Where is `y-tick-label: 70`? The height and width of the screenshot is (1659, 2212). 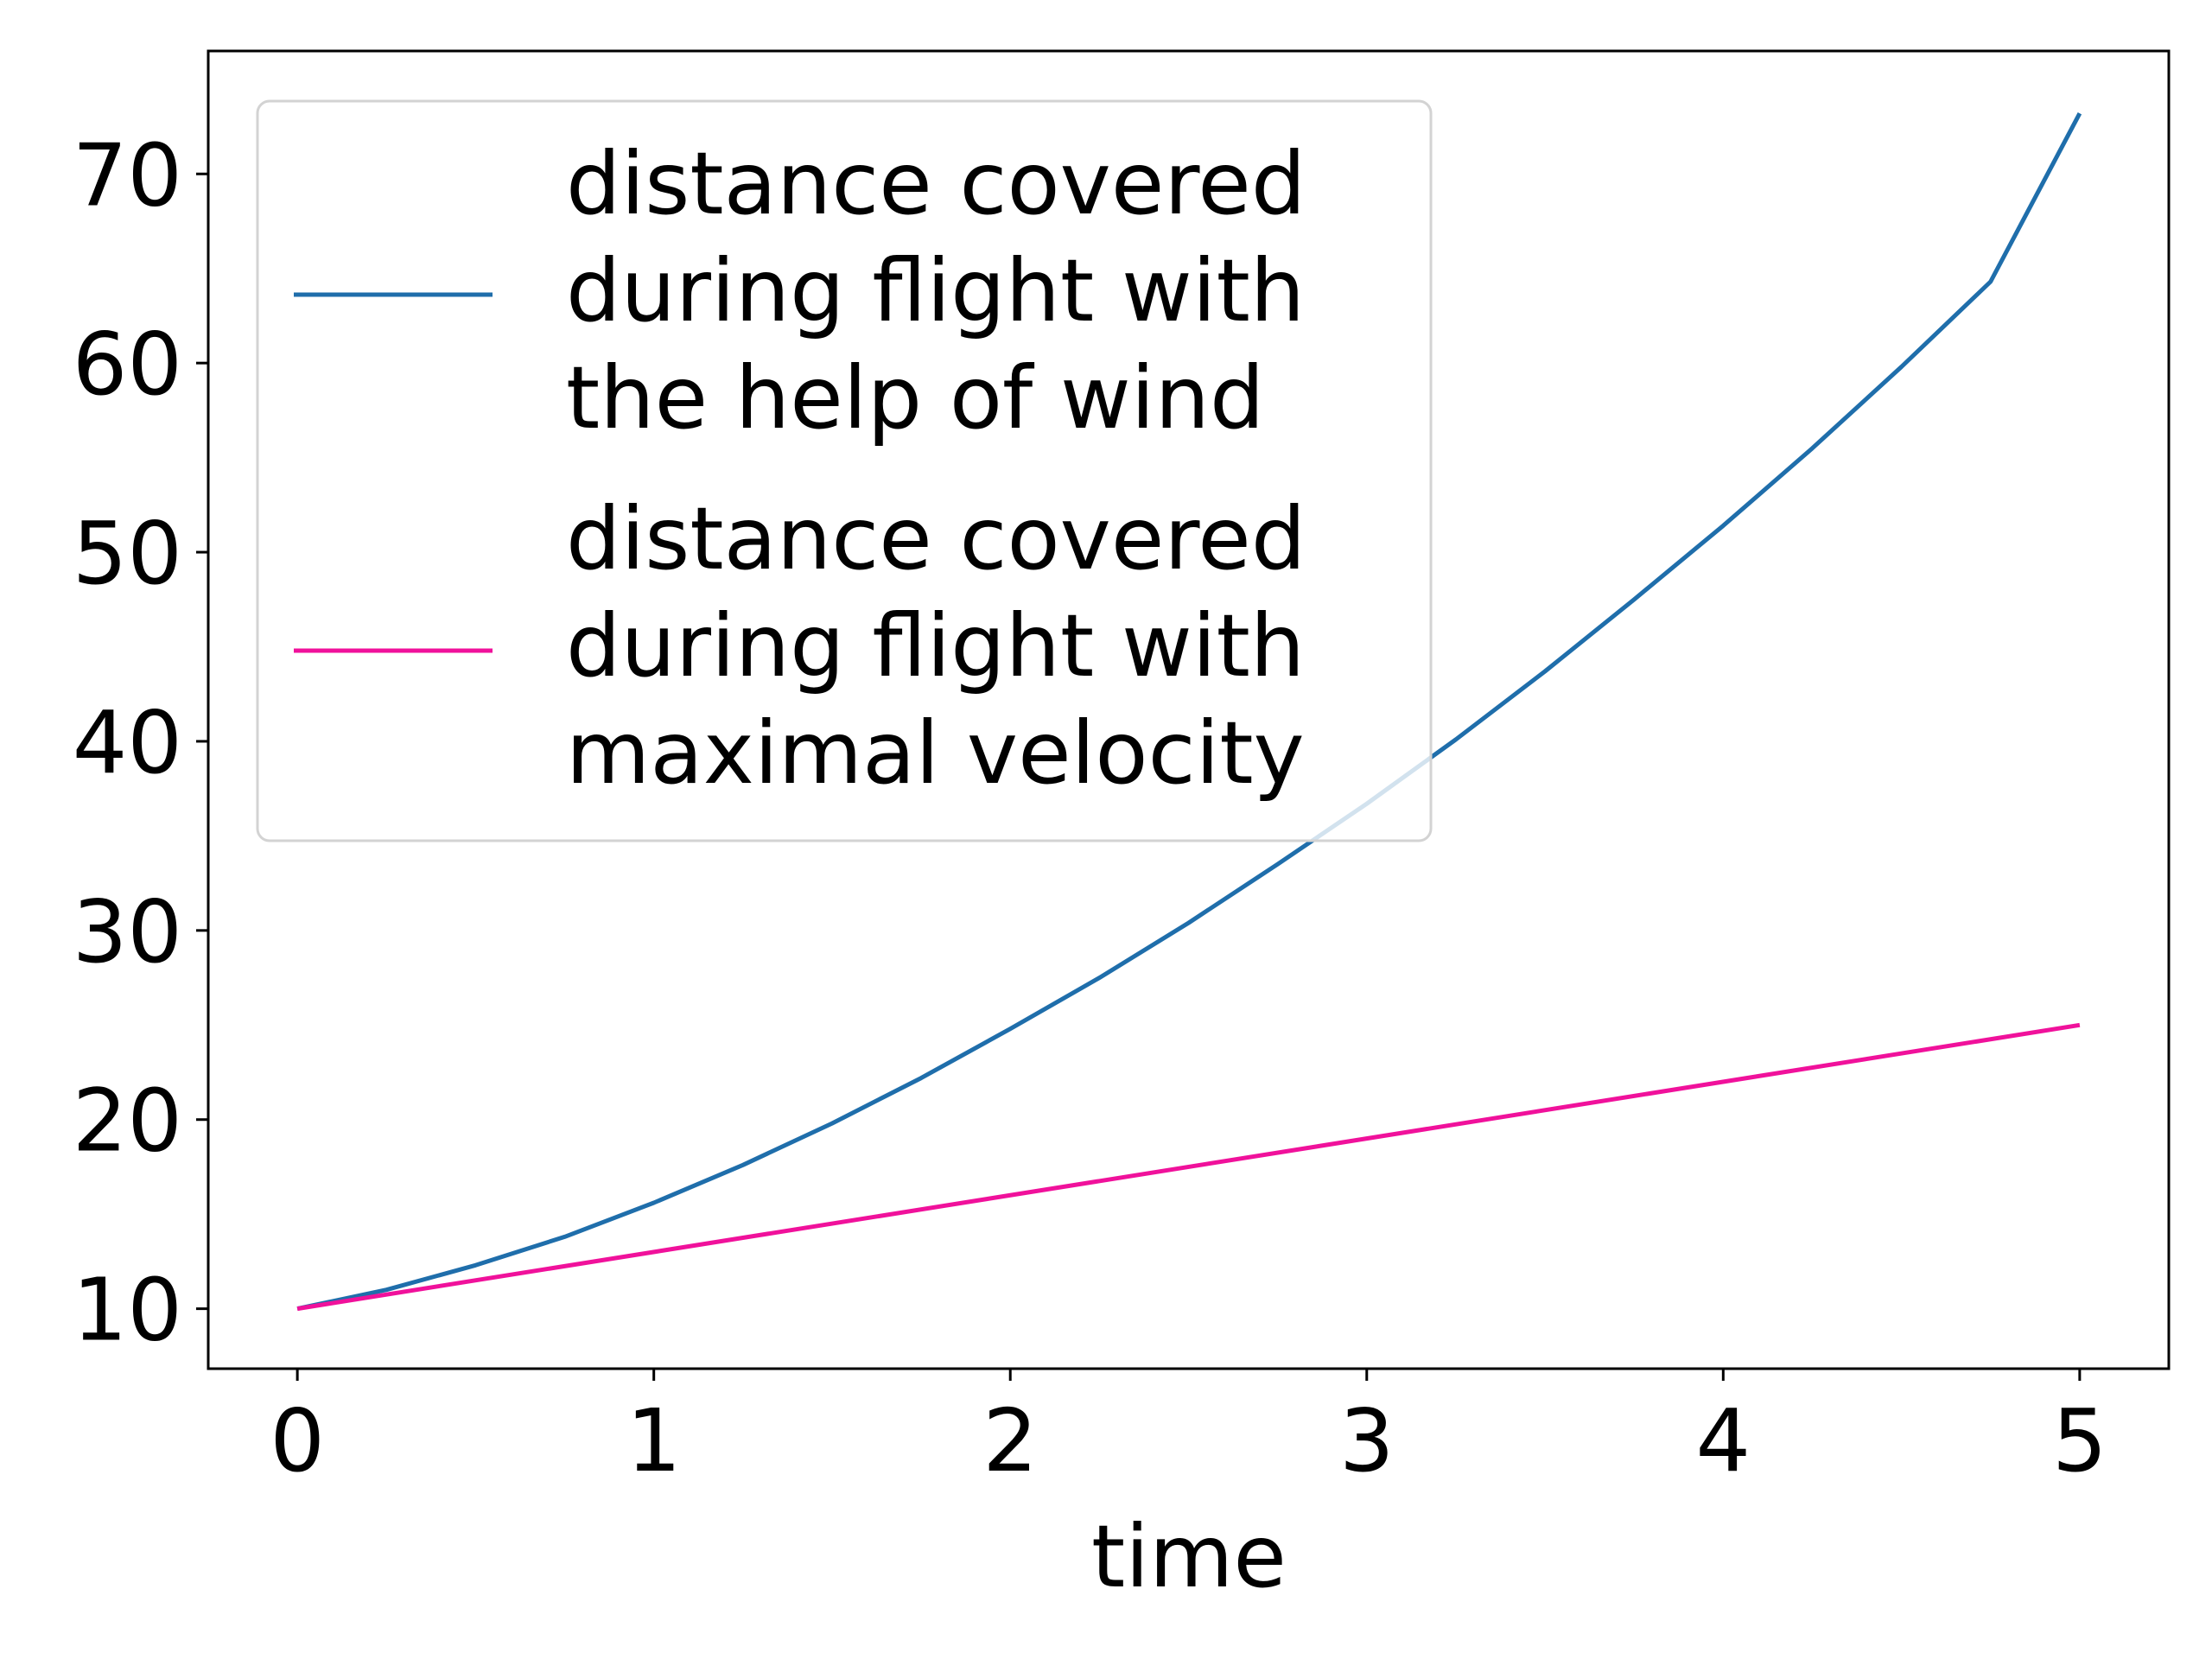
y-tick-label: 70 is located at coordinates (127, 175).